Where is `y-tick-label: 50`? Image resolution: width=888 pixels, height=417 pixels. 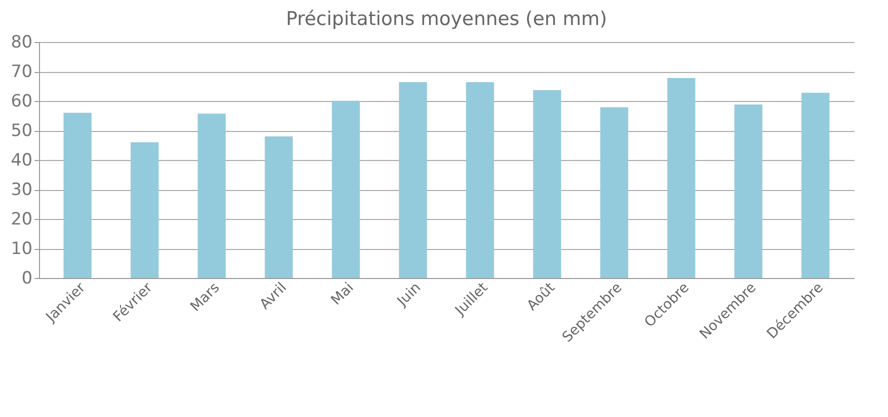
y-tick-label: 50 is located at coordinates (21, 131).